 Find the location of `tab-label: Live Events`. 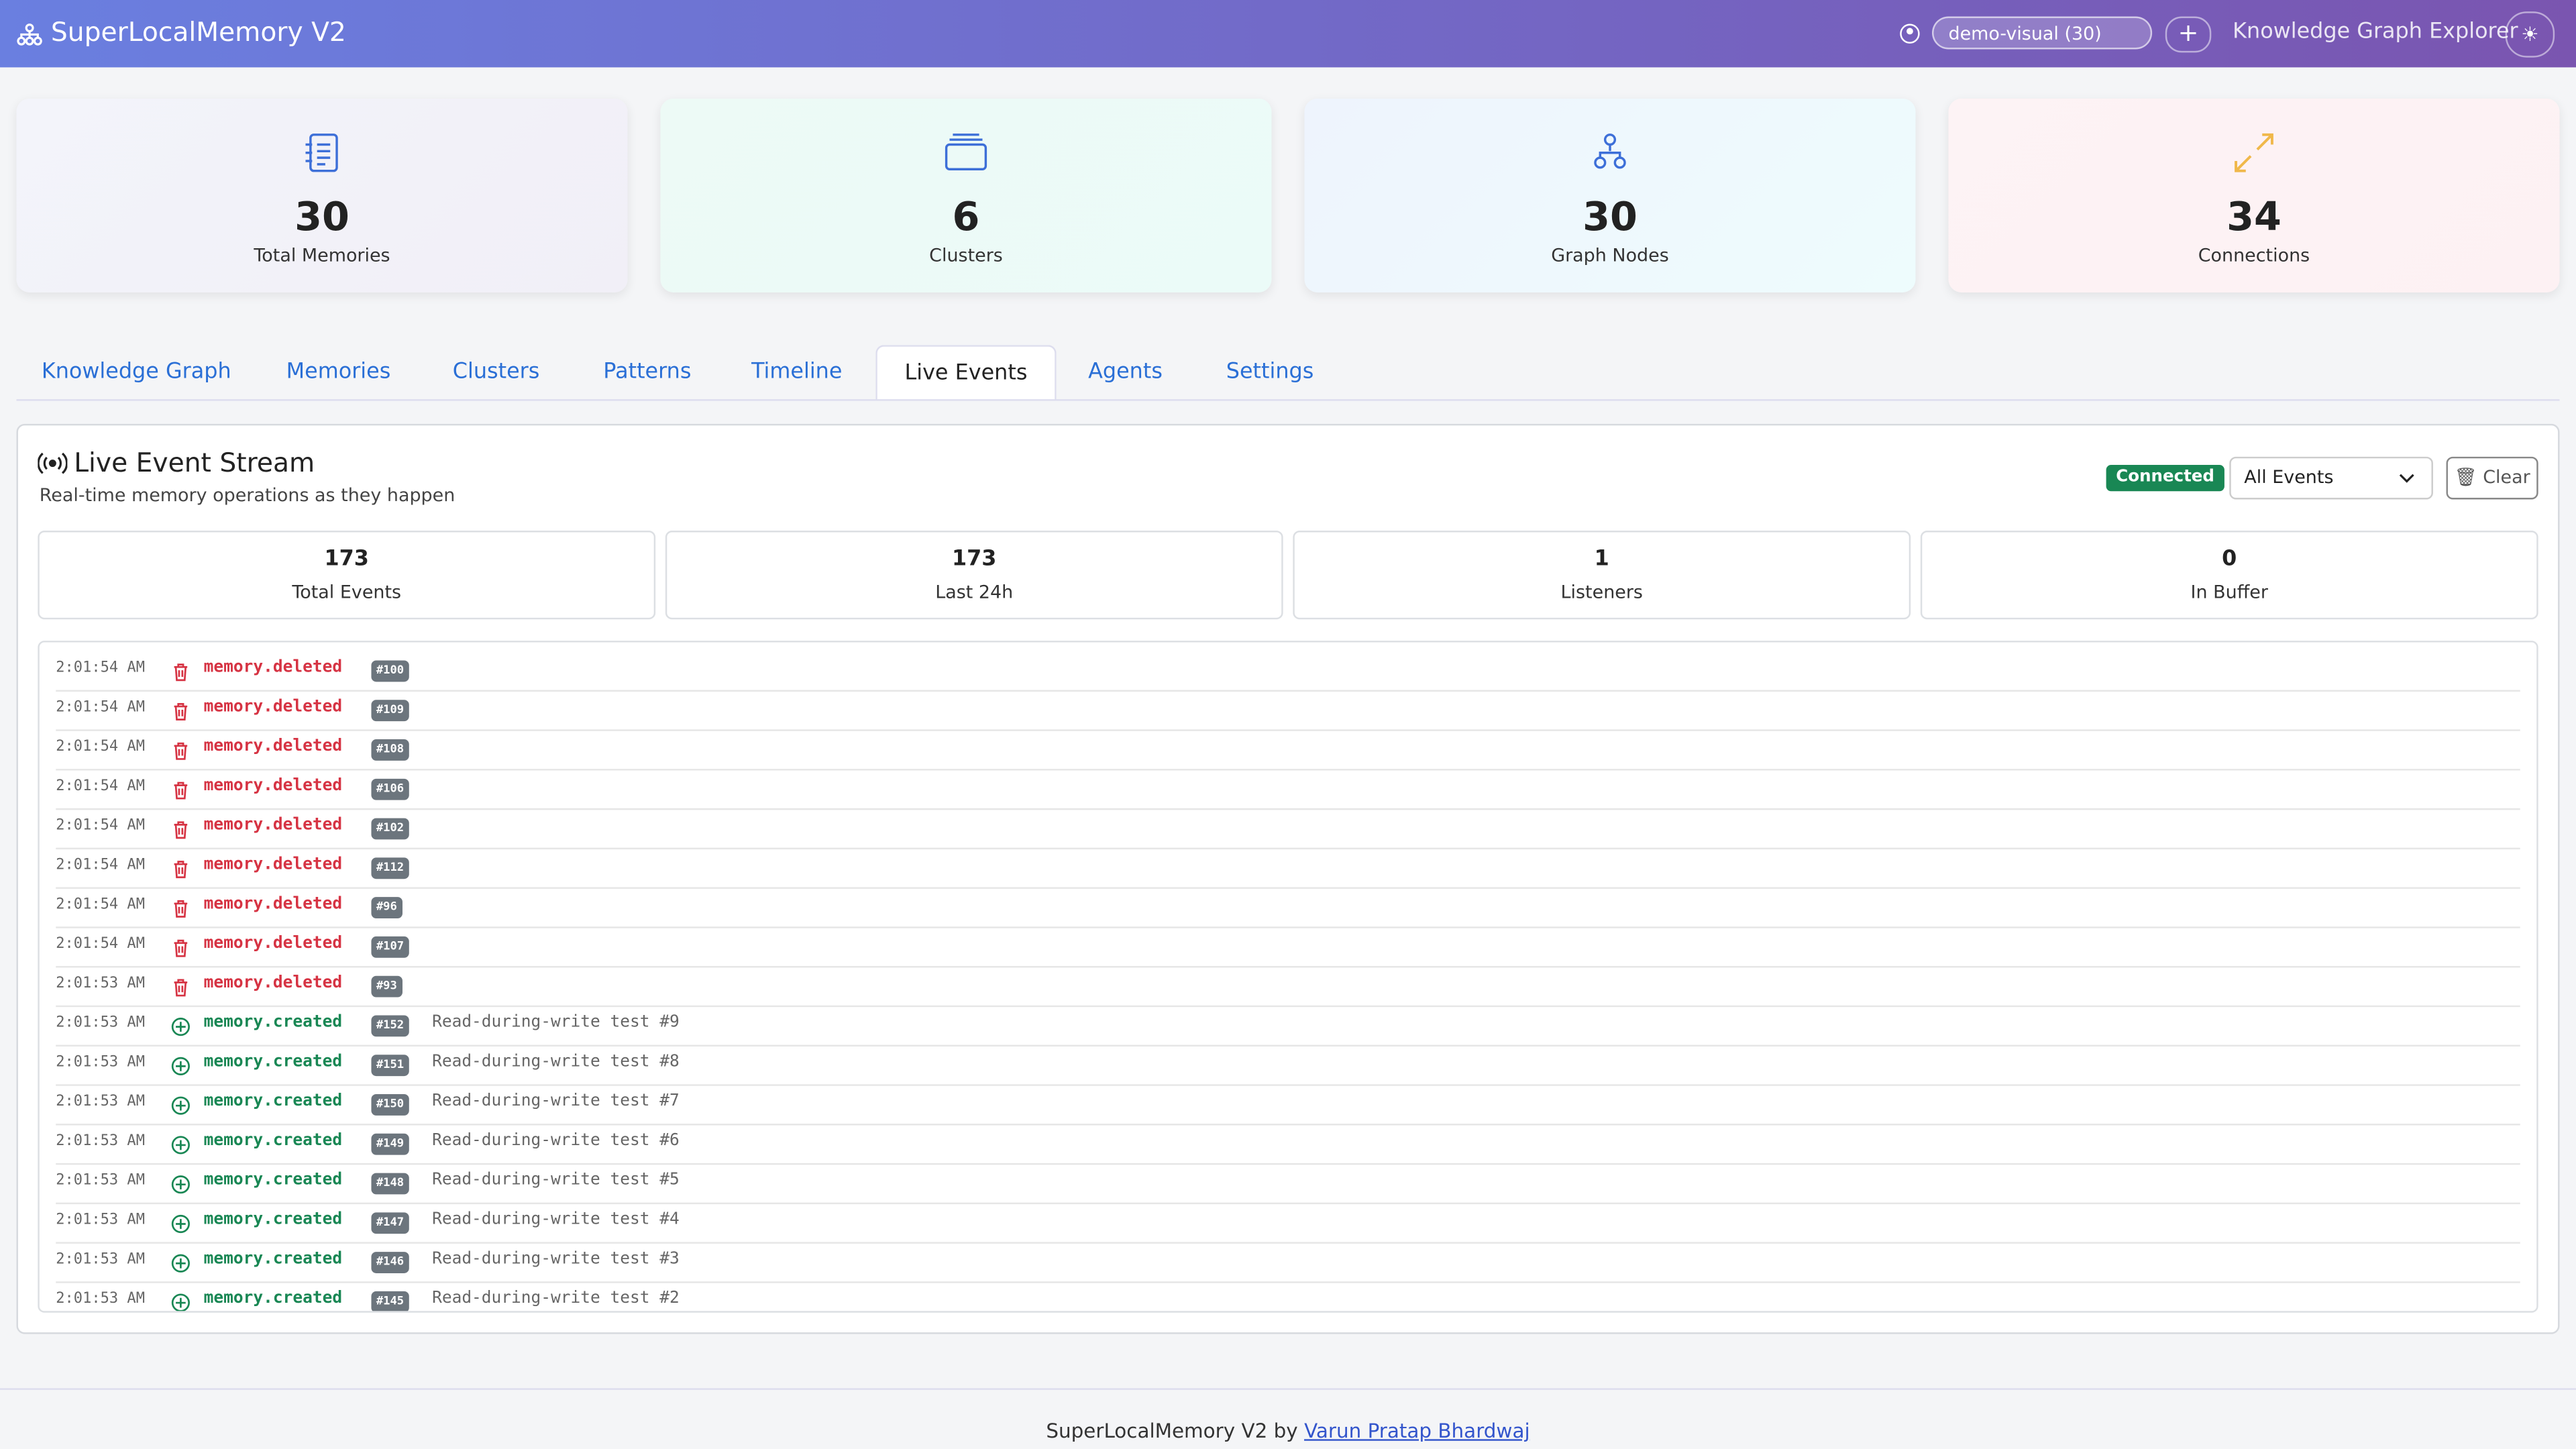

tab-label: Live Events is located at coordinates (966, 373).